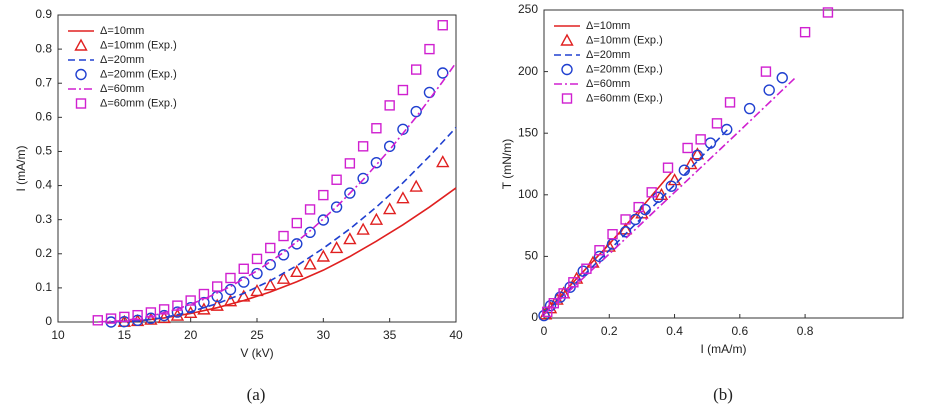 The width and height of the screenshot is (931, 415). Describe the element at coordinates (43, 82) in the screenshot. I see `y-tick-label: 0.7` at that location.